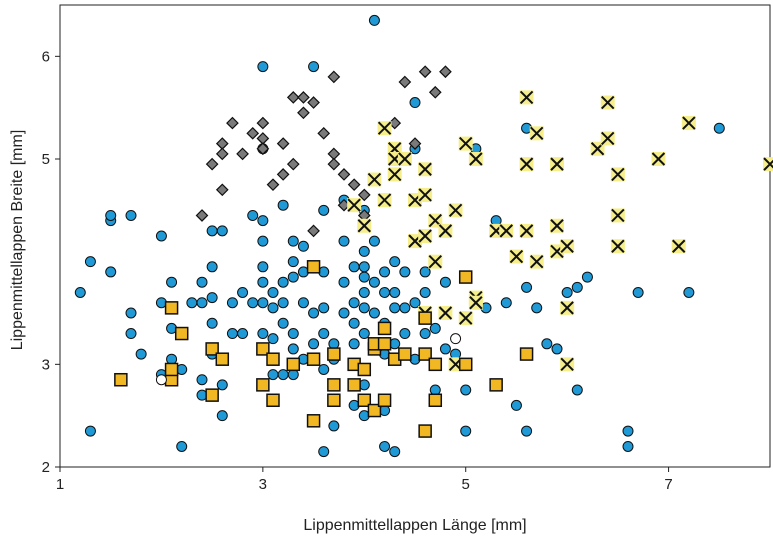 The image size is (773, 540). Describe the element at coordinates (46, 56) in the screenshot. I see `y-tick-label-6: 6` at that location.